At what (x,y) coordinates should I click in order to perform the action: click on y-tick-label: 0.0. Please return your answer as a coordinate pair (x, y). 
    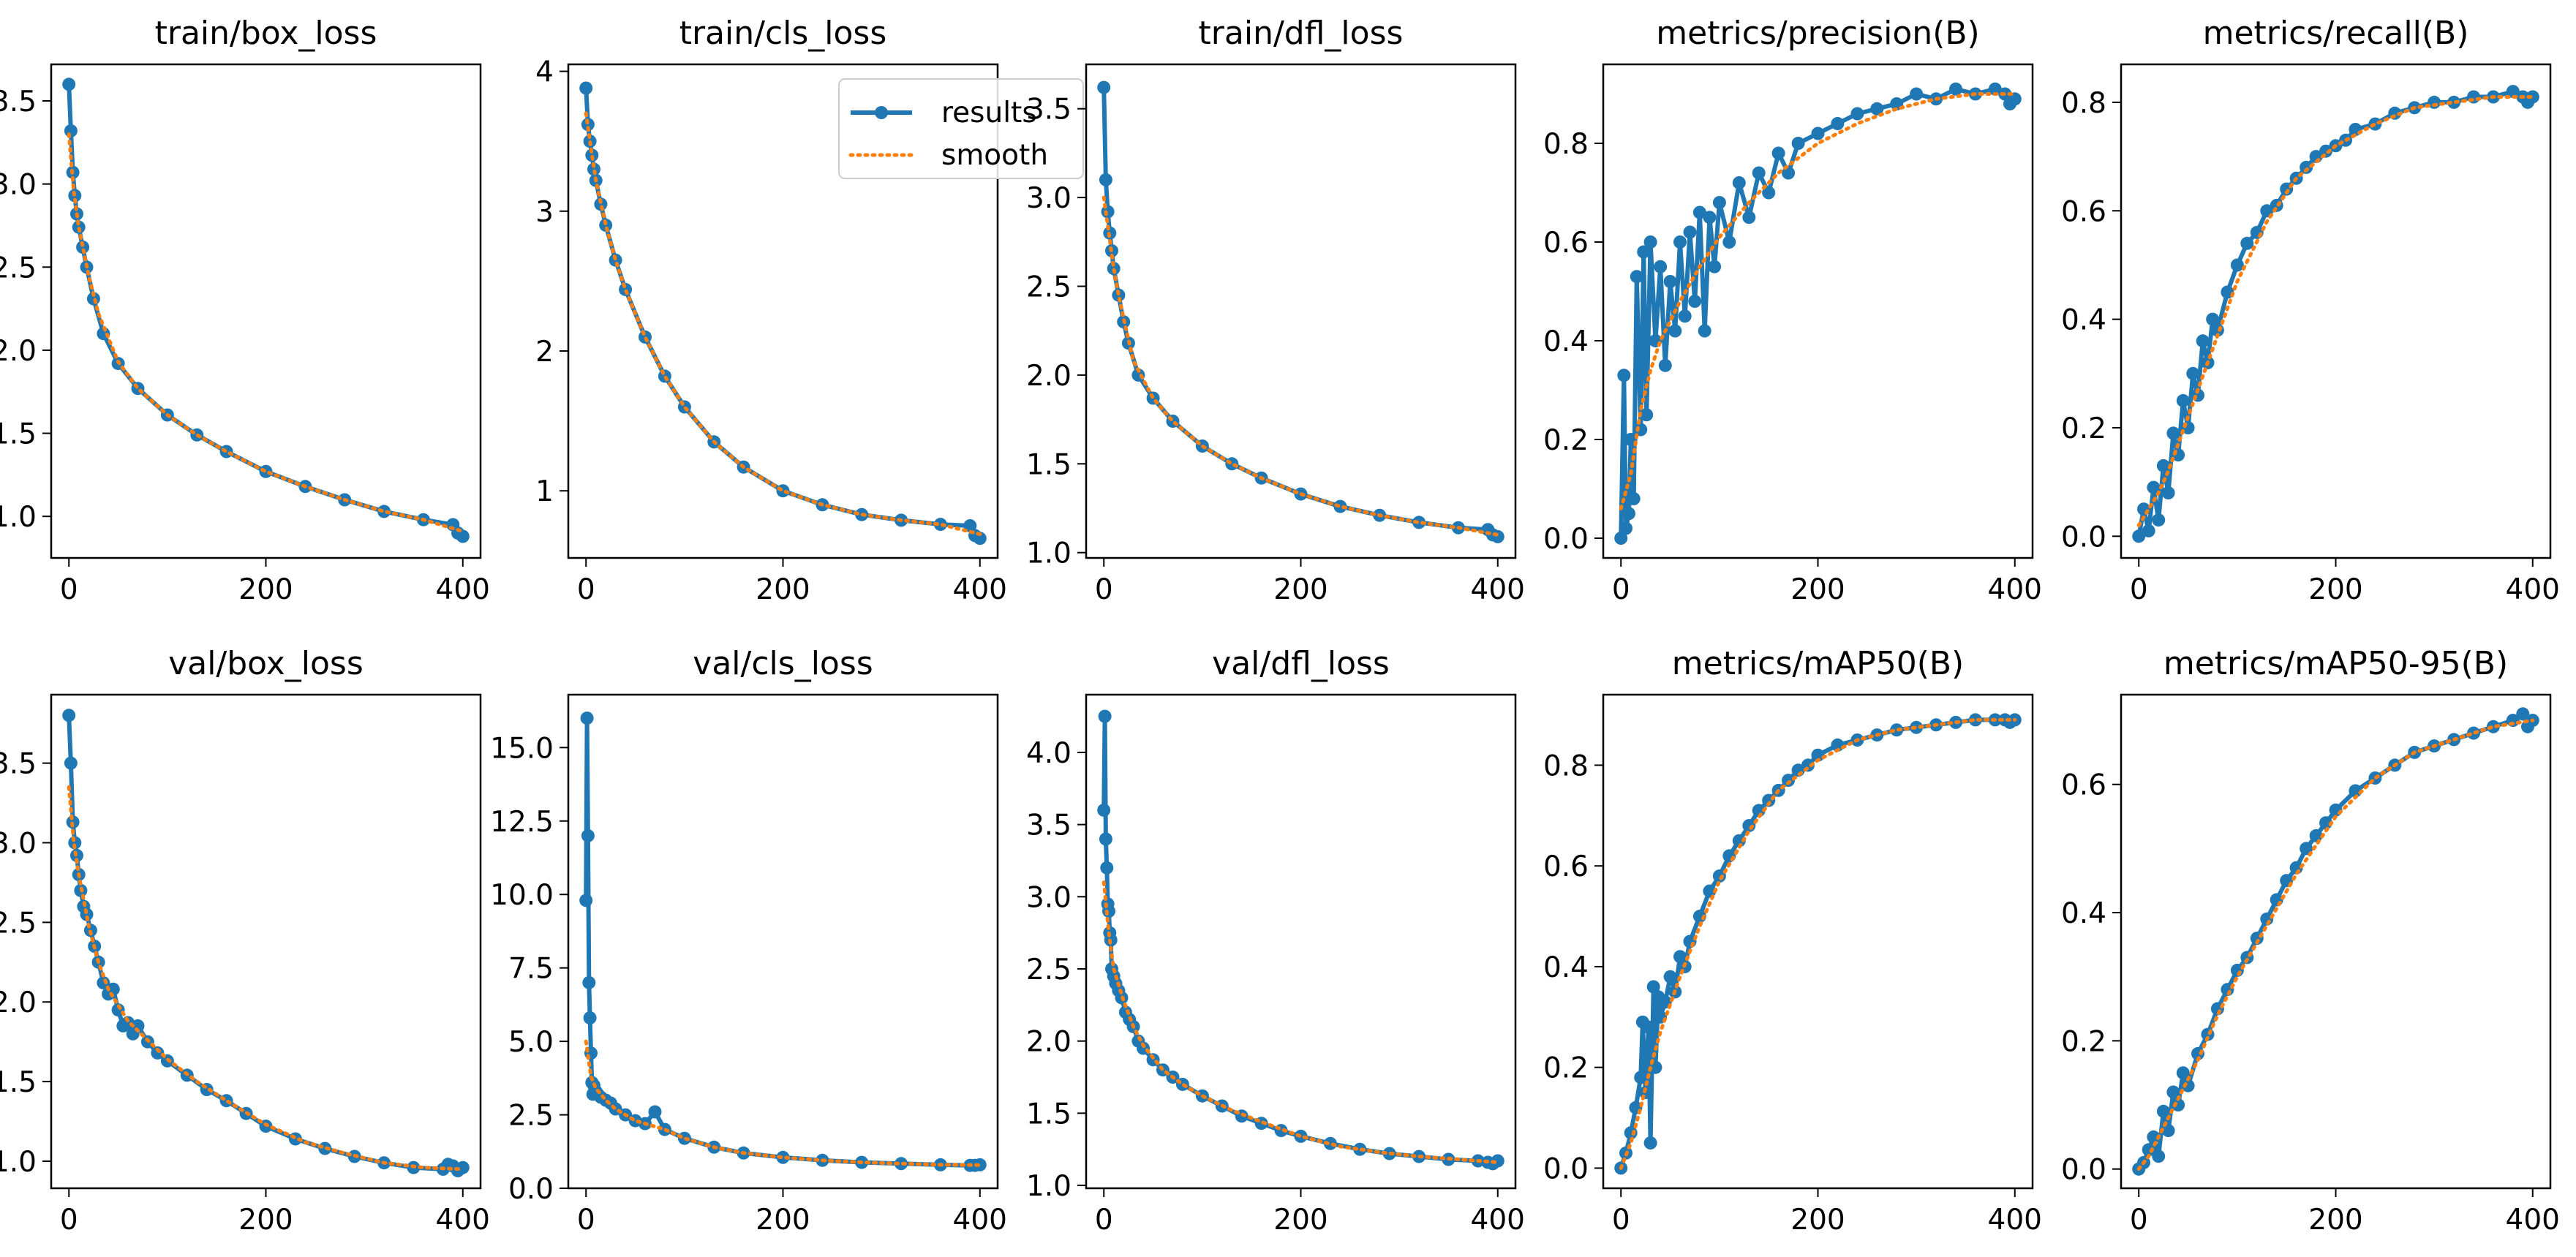
    Looking at the image, I should click on (1566, 1169).